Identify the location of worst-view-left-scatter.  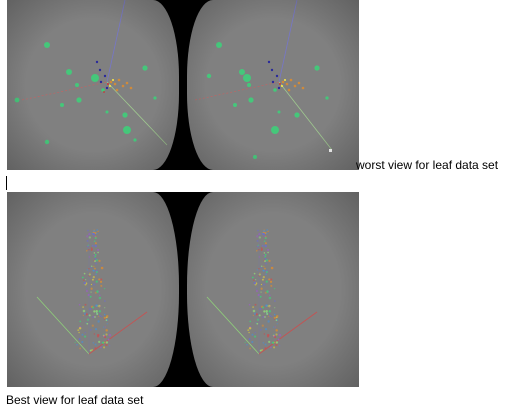
(91, 73).